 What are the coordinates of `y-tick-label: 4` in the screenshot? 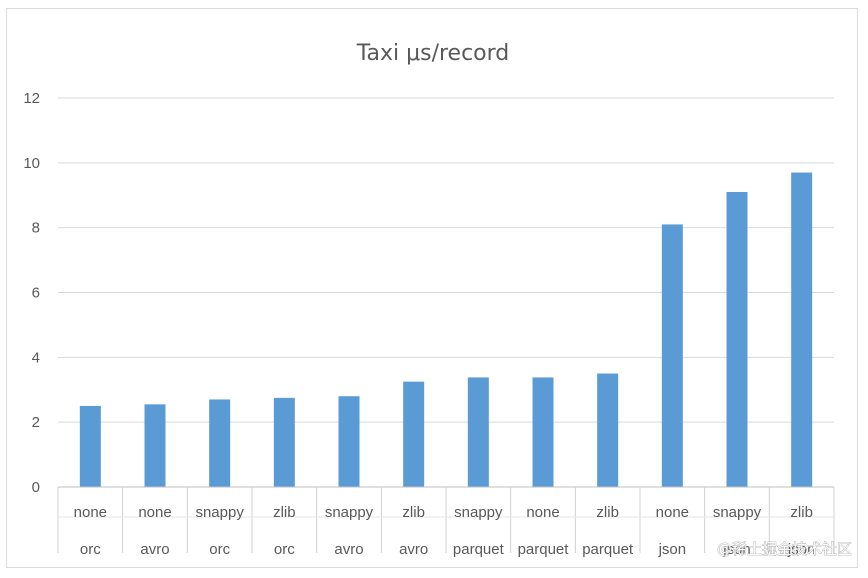 It's located at (36, 357).